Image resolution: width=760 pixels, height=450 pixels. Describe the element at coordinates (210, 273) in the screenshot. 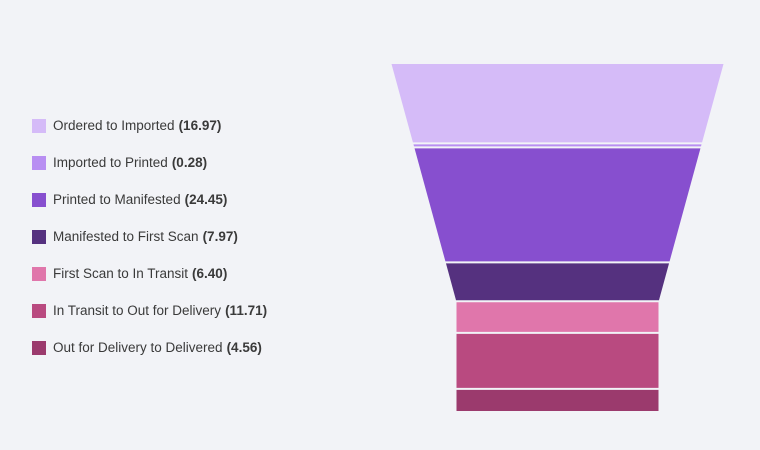

I see `legend-value: (6.40)` at that location.